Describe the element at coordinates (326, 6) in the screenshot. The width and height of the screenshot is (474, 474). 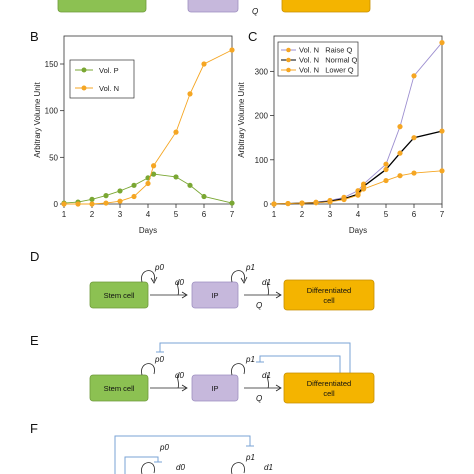
I see `top-strip-diff-box` at that location.